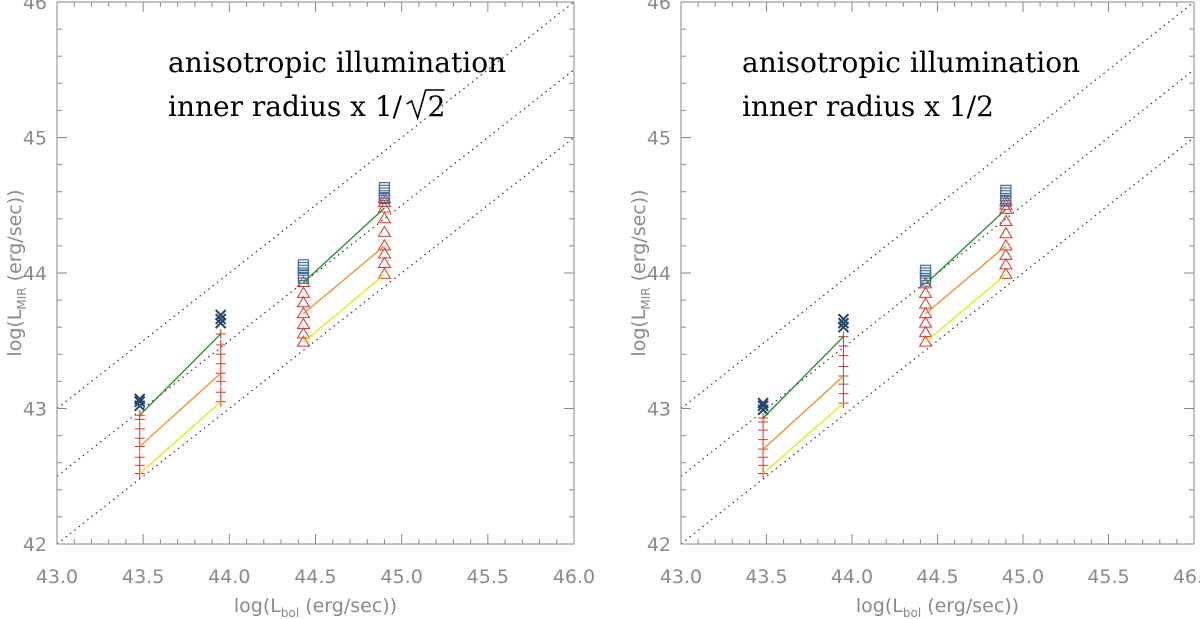  What do you see at coordinates (337, 62) in the screenshot?
I see `annotation-line-1: anisotropic illumination` at bounding box center [337, 62].